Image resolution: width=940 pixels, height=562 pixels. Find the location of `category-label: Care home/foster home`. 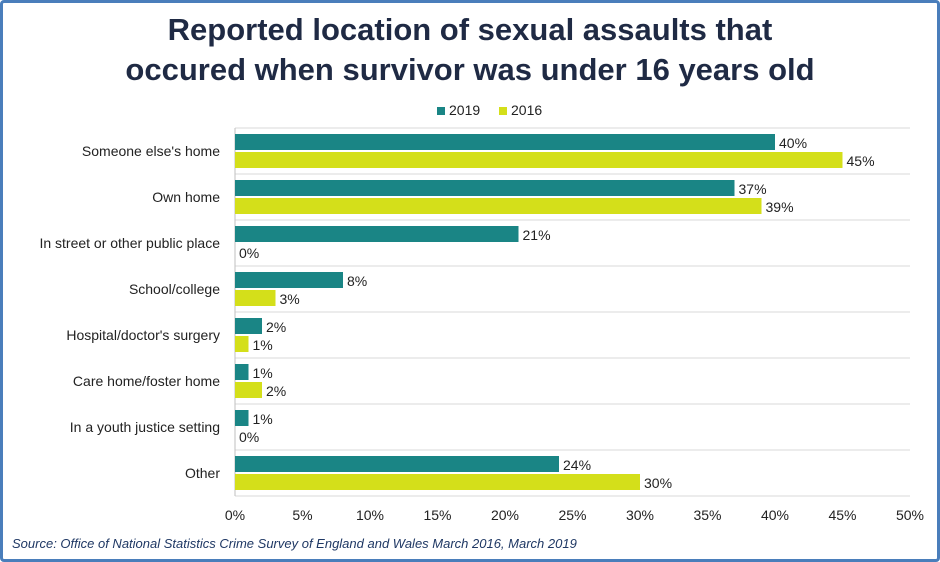

category-label: Care home/foster home is located at coordinates (146, 381).